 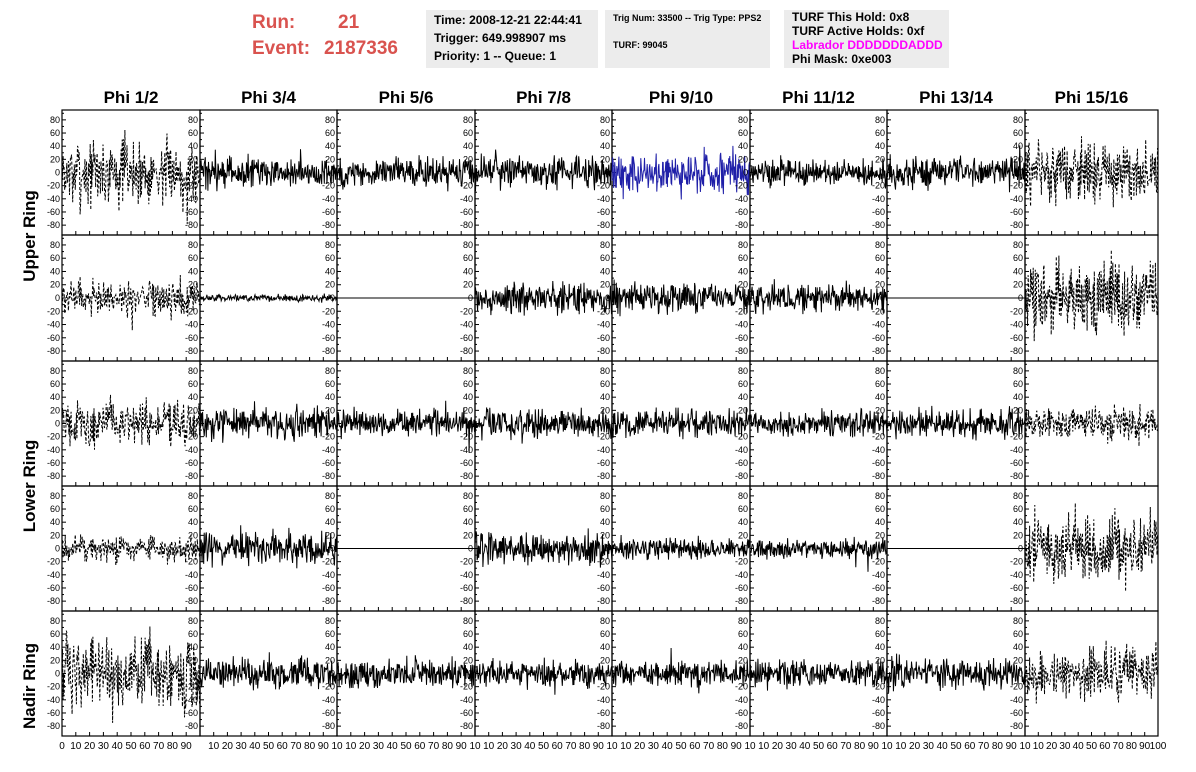 What do you see at coordinates (543, 423) in the screenshot?
I see `panel-frame` at bounding box center [543, 423].